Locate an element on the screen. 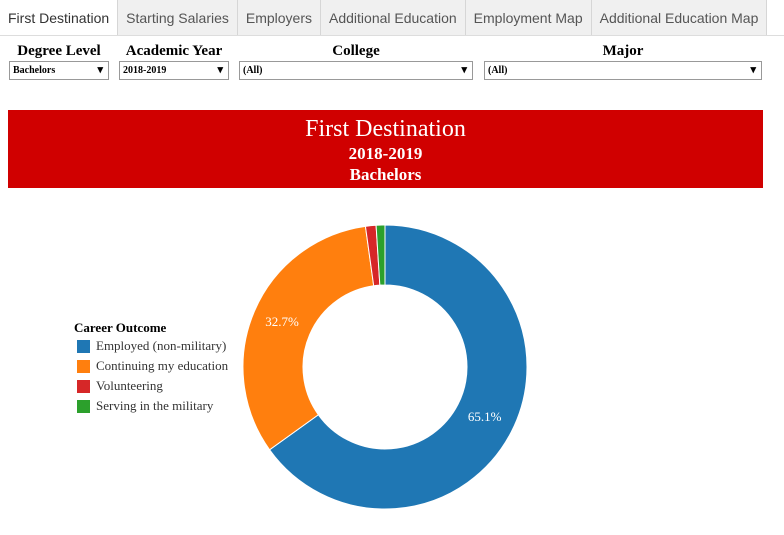 Image resolution: width=784 pixels, height=535 pixels. filter-label: Academic Year is located at coordinates (174, 51).